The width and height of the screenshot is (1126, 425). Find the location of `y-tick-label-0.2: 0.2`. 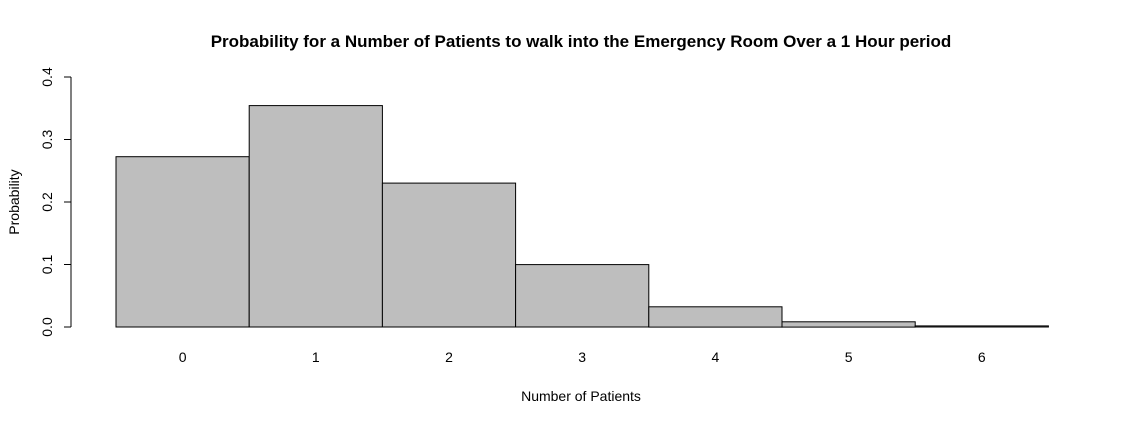

y-tick-label-0.2: 0.2 is located at coordinates (47, 202).